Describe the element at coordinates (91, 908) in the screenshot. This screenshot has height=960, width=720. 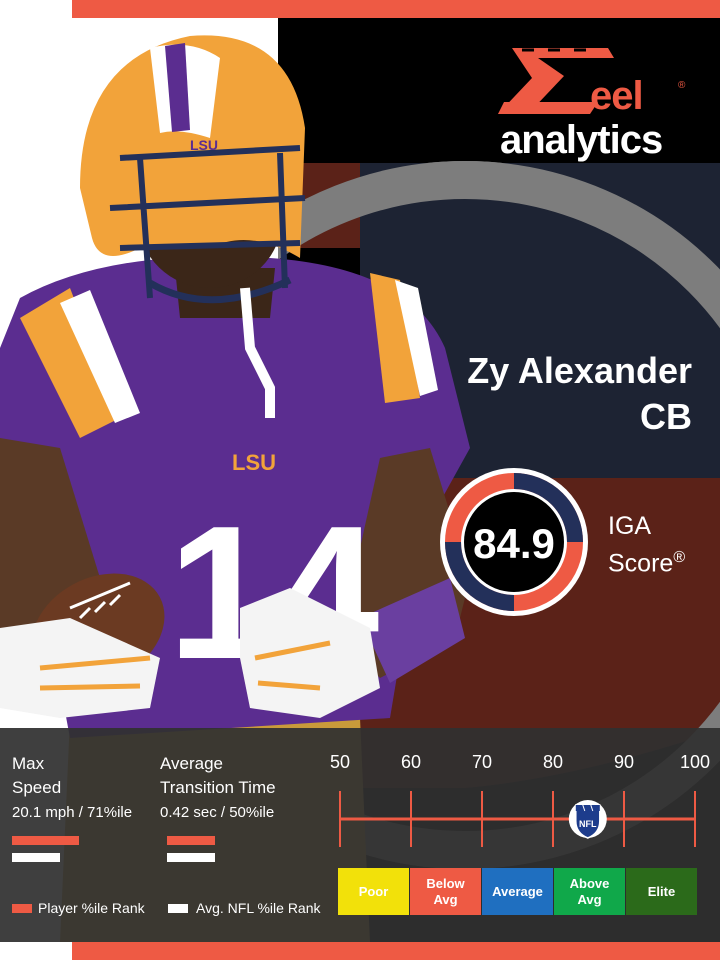
I see `legend-player-label: Player %ile Rank` at that location.